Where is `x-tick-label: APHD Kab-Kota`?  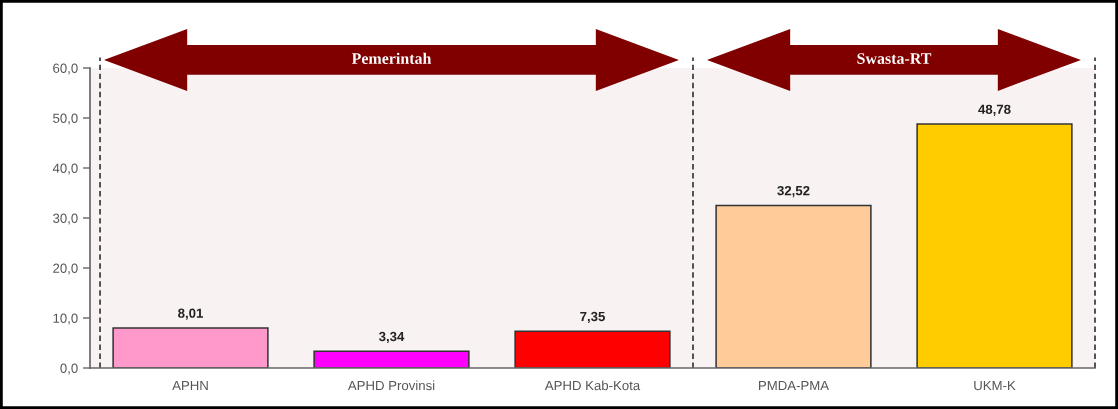 x-tick-label: APHD Kab-Kota is located at coordinates (592, 385).